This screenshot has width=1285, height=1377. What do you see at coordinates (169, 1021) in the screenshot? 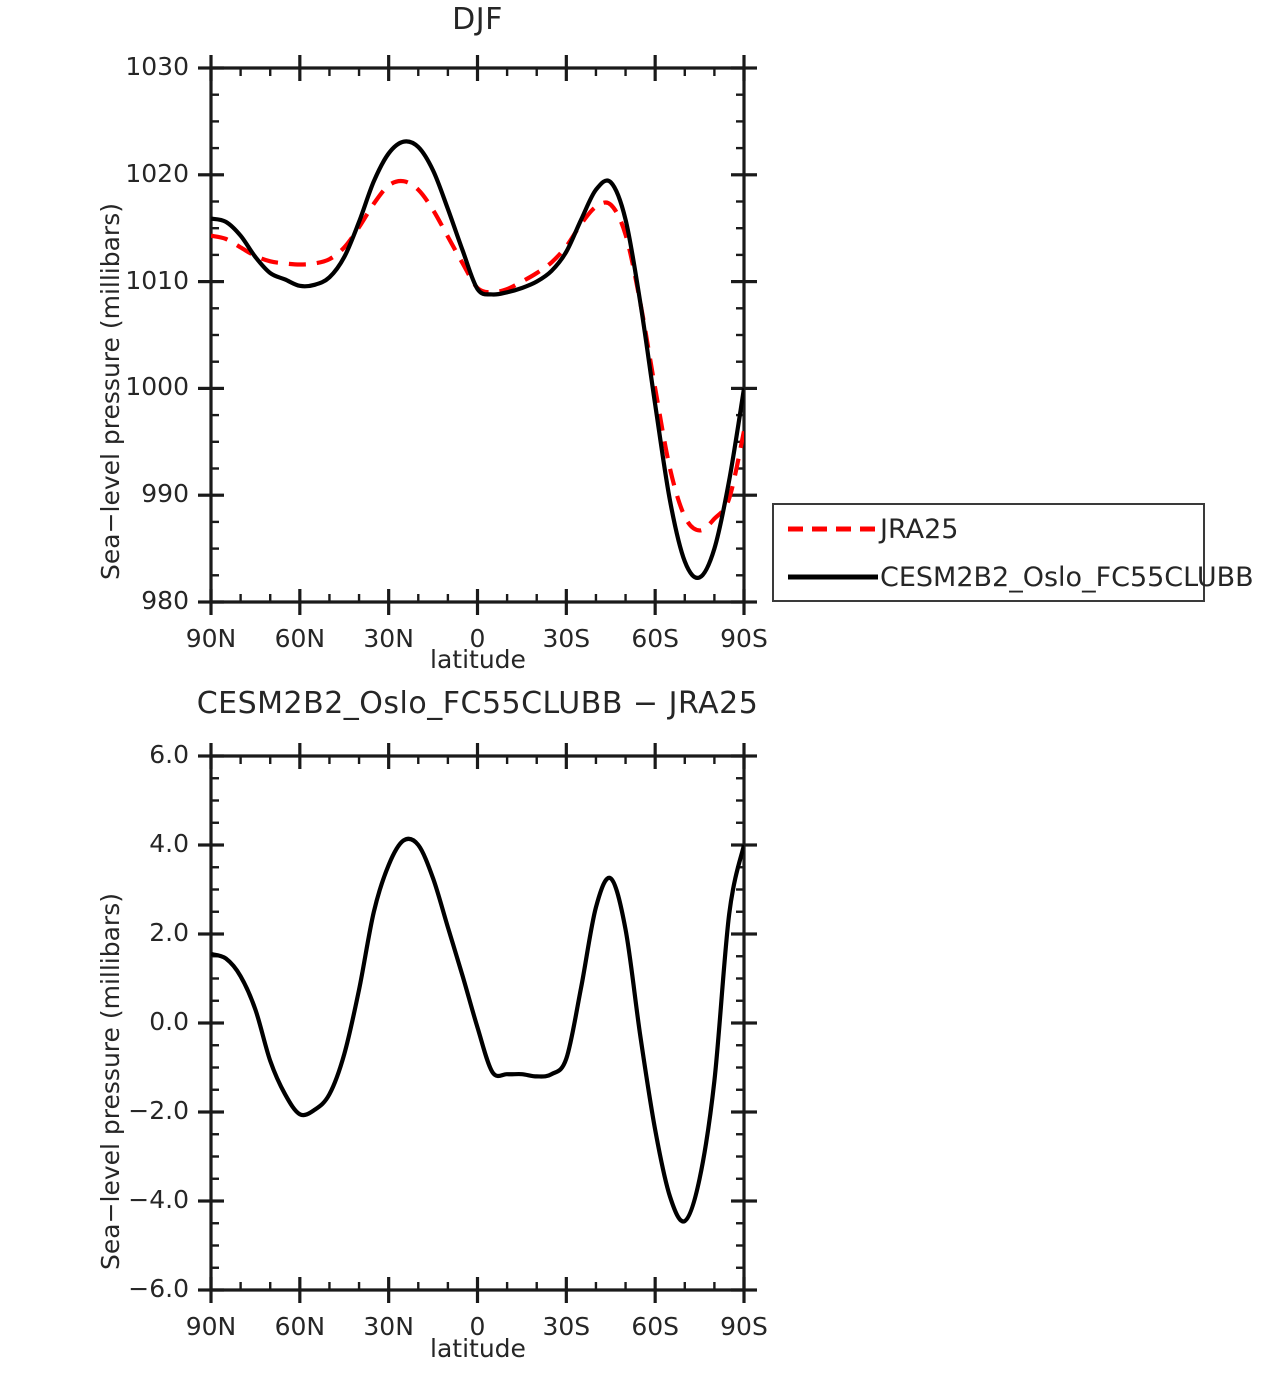
I see `y-tick-label: 0.0` at bounding box center [169, 1021].